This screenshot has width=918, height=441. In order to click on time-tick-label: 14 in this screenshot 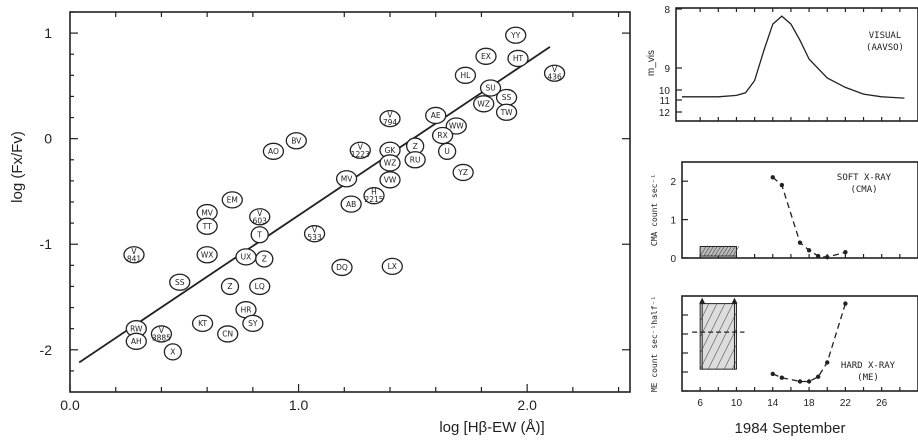, I will do `click(773, 403)`.